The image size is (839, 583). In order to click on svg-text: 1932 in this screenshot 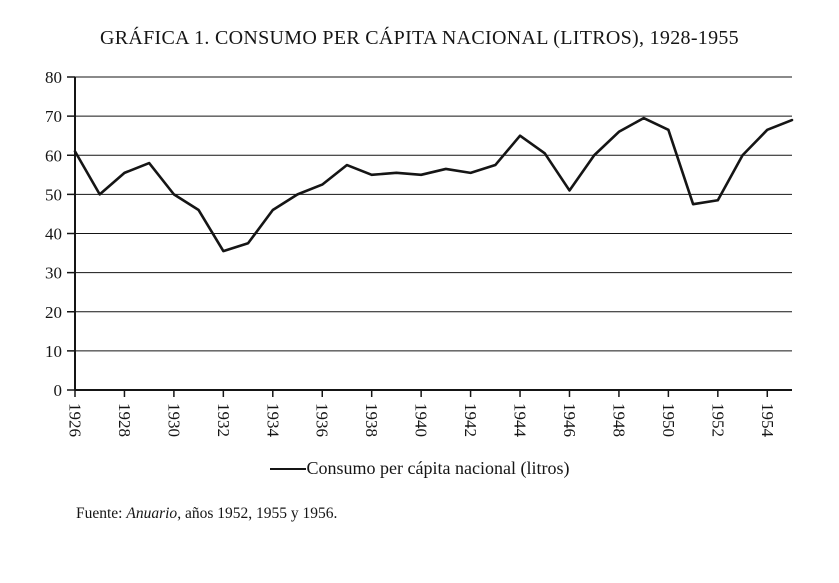, I will do `click(223, 420)`.